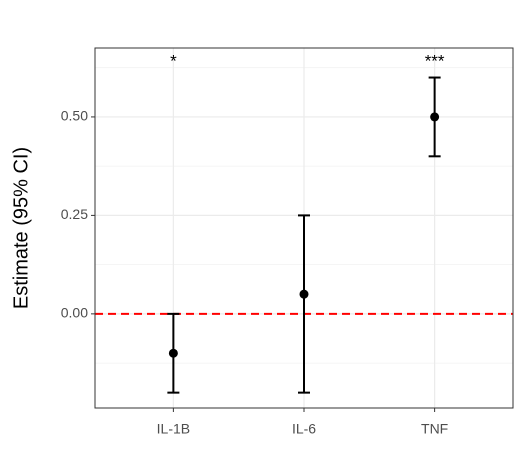  I want to click on y-axis-label: Estimate (95% CI), so click(21, 228).